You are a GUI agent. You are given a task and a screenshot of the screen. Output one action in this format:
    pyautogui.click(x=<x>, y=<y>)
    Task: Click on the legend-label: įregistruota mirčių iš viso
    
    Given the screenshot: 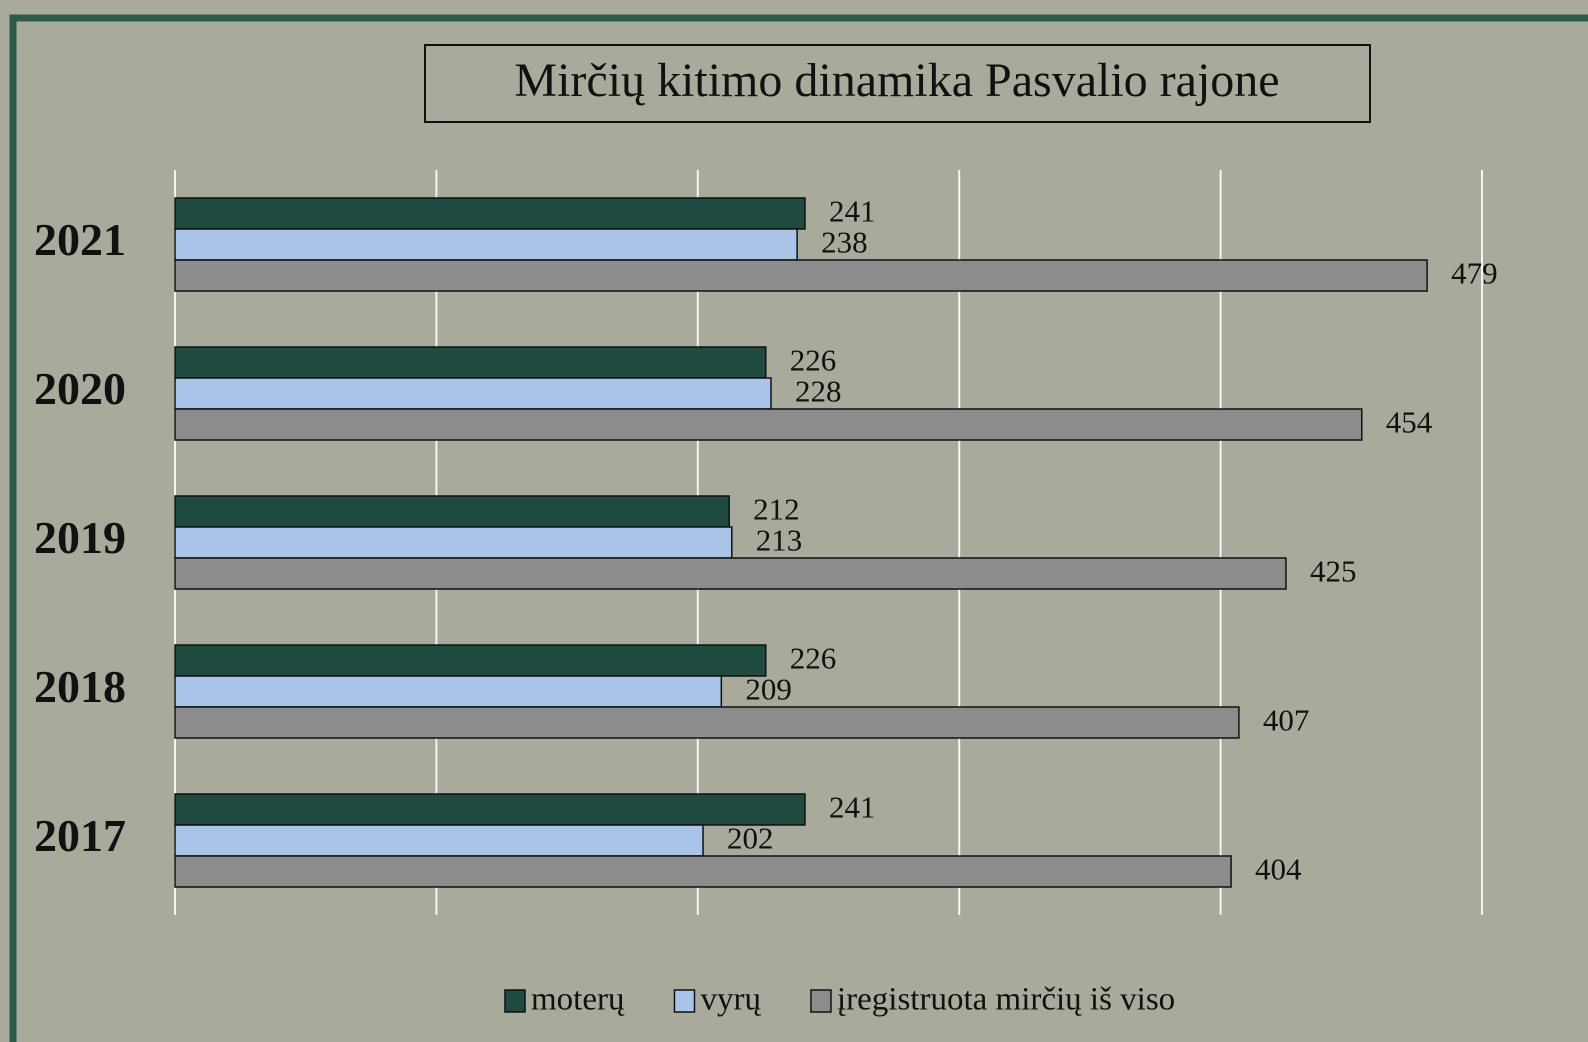 What is the action you would take?
    pyautogui.click(x=1006, y=1000)
    